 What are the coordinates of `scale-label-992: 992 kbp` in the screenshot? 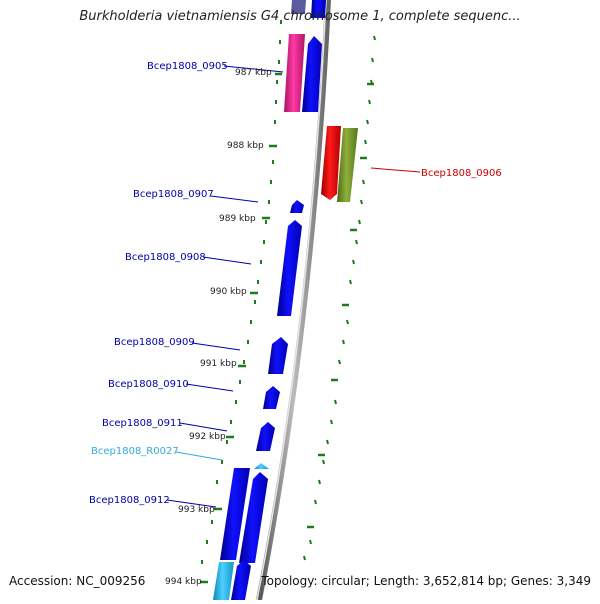 It's located at (207, 437).